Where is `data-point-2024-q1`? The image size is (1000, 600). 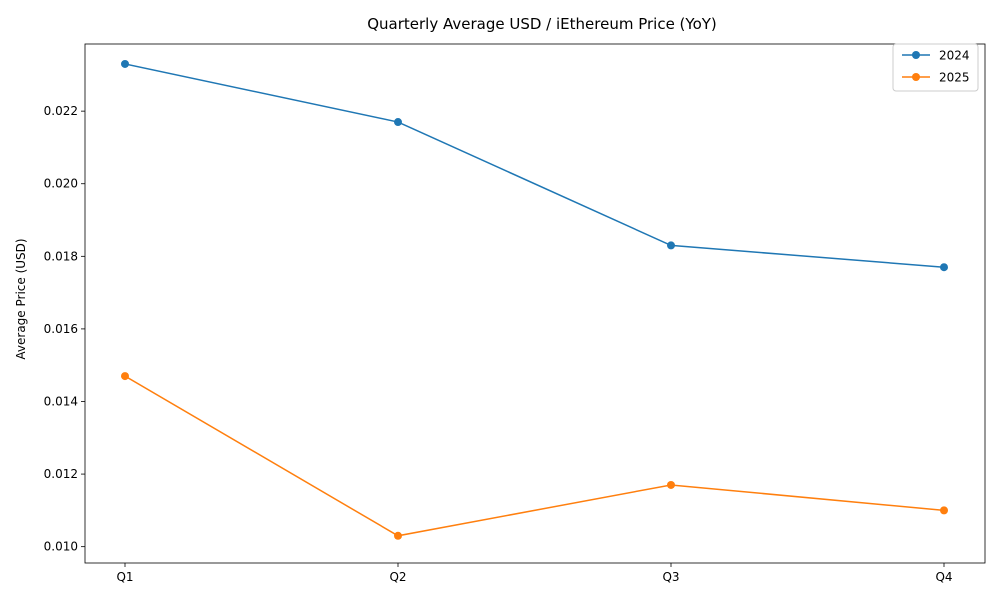 data-point-2024-q1 is located at coordinates (125, 63).